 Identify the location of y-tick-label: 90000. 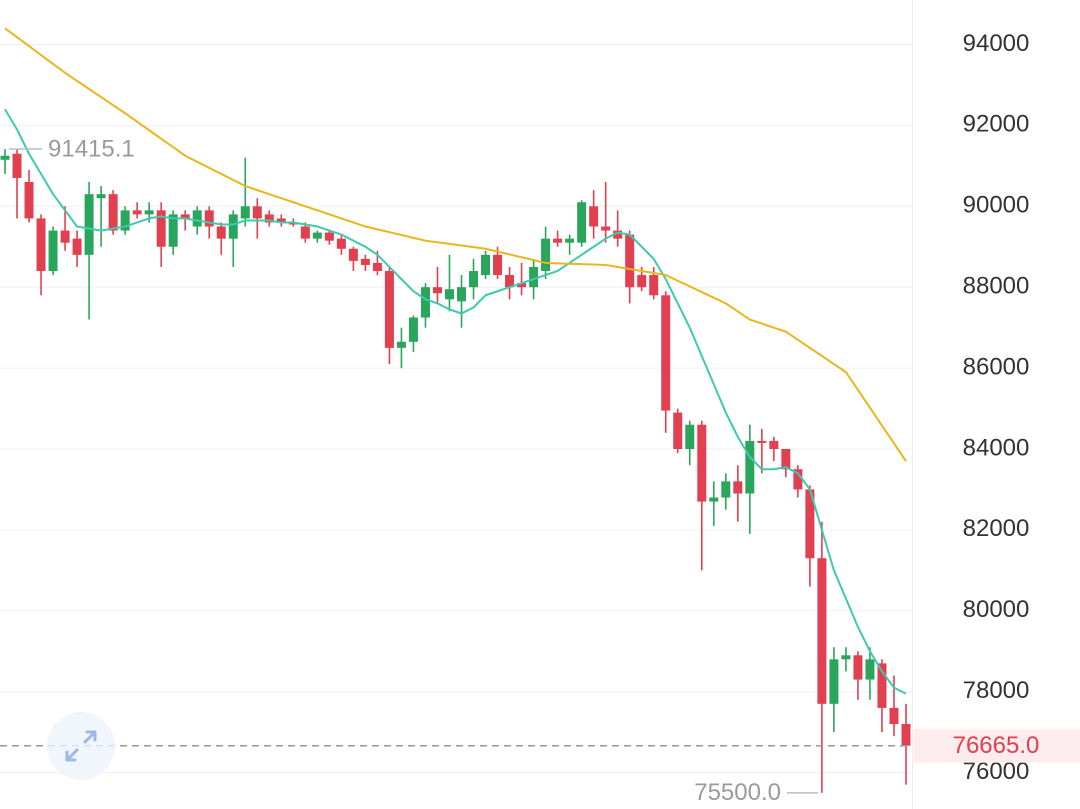
(996, 205).